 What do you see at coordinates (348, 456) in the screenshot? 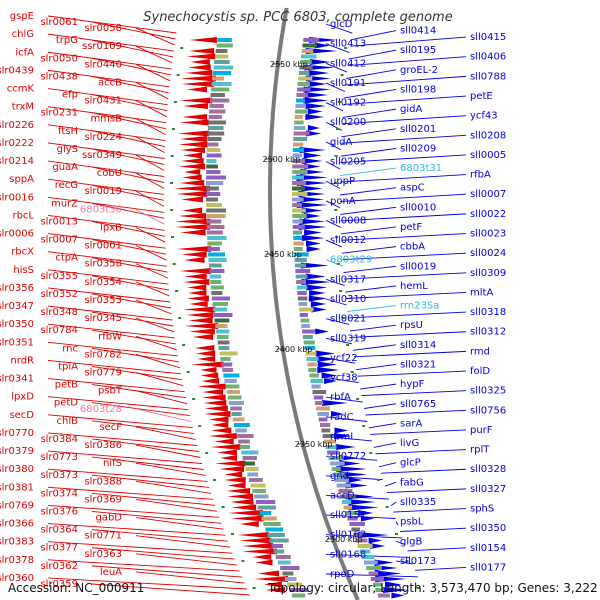
I see `gene-label-right: sll0772` at bounding box center [348, 456].